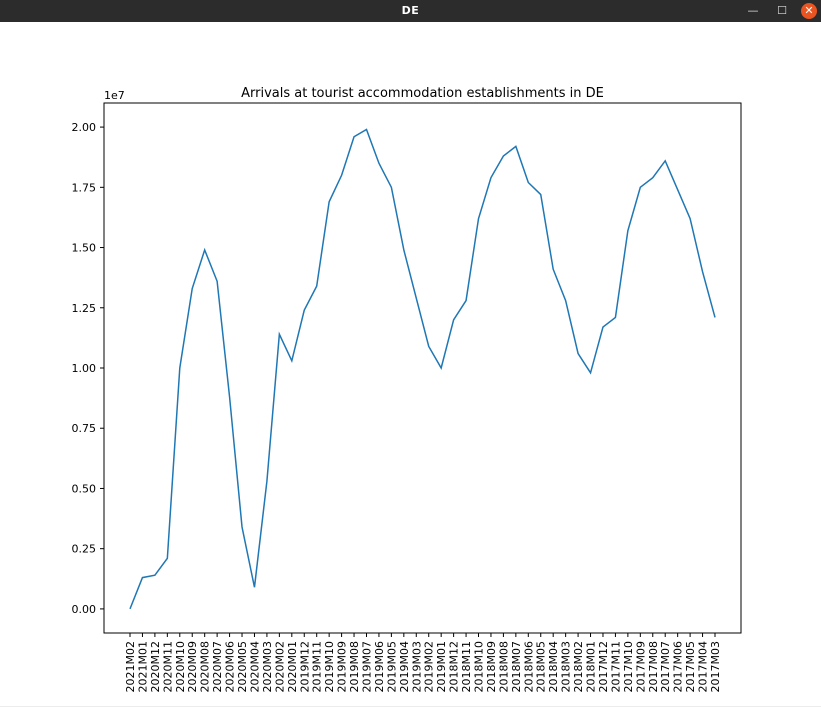  What do you see at coordinates (391, 666) in the screenshot?
I see `x-tick-label: 2019M05` at bounding box center [391, 666].